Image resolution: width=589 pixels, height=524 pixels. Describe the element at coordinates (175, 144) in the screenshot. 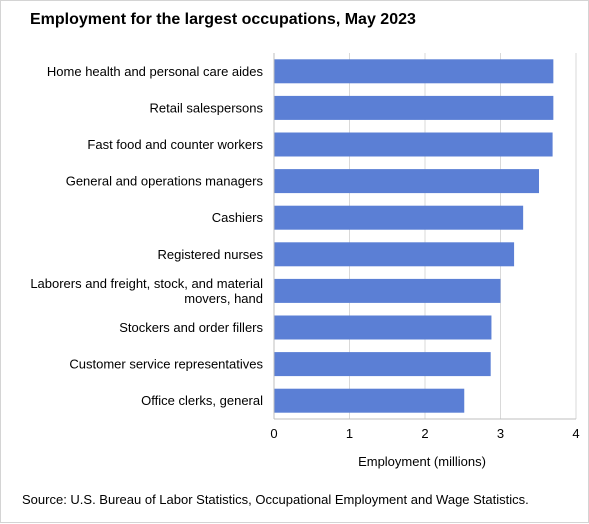

I see `category-label: Fast food and counter workers` at that location.